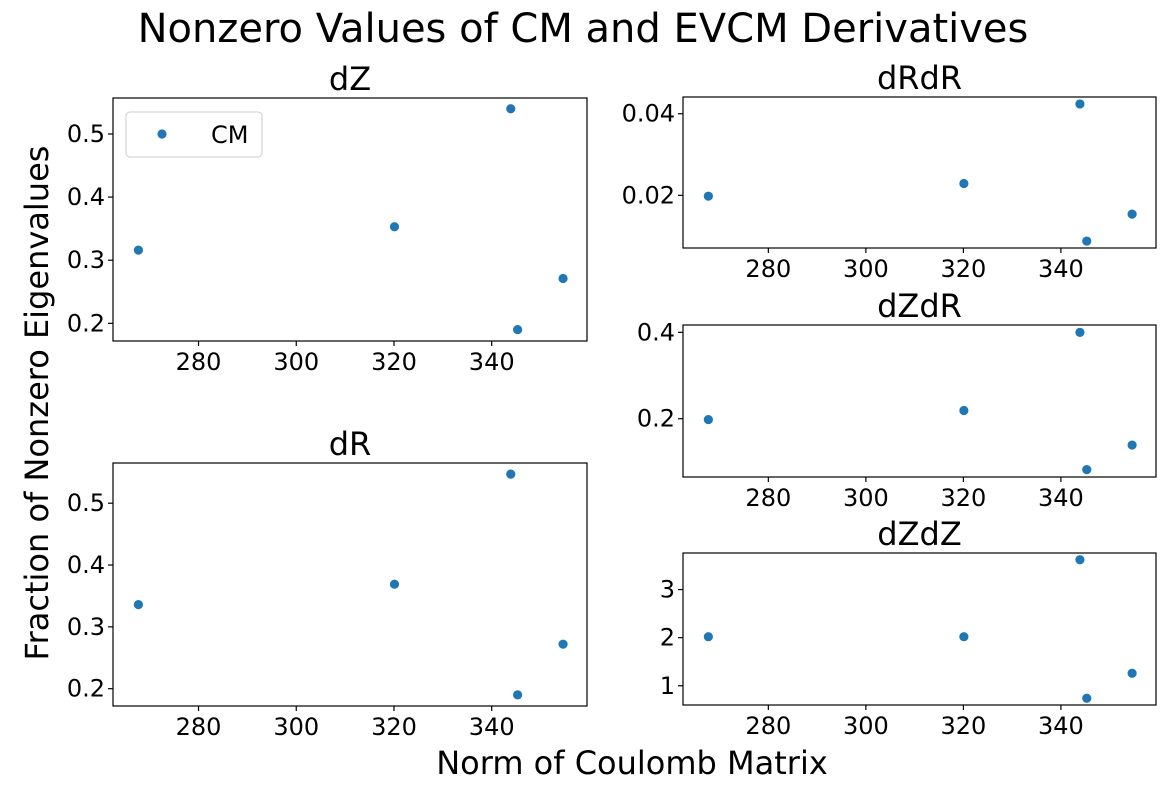 The height and width of the screenshot is (790, 1166). I want to click on panel-title: dZdR, so click(919, 306).